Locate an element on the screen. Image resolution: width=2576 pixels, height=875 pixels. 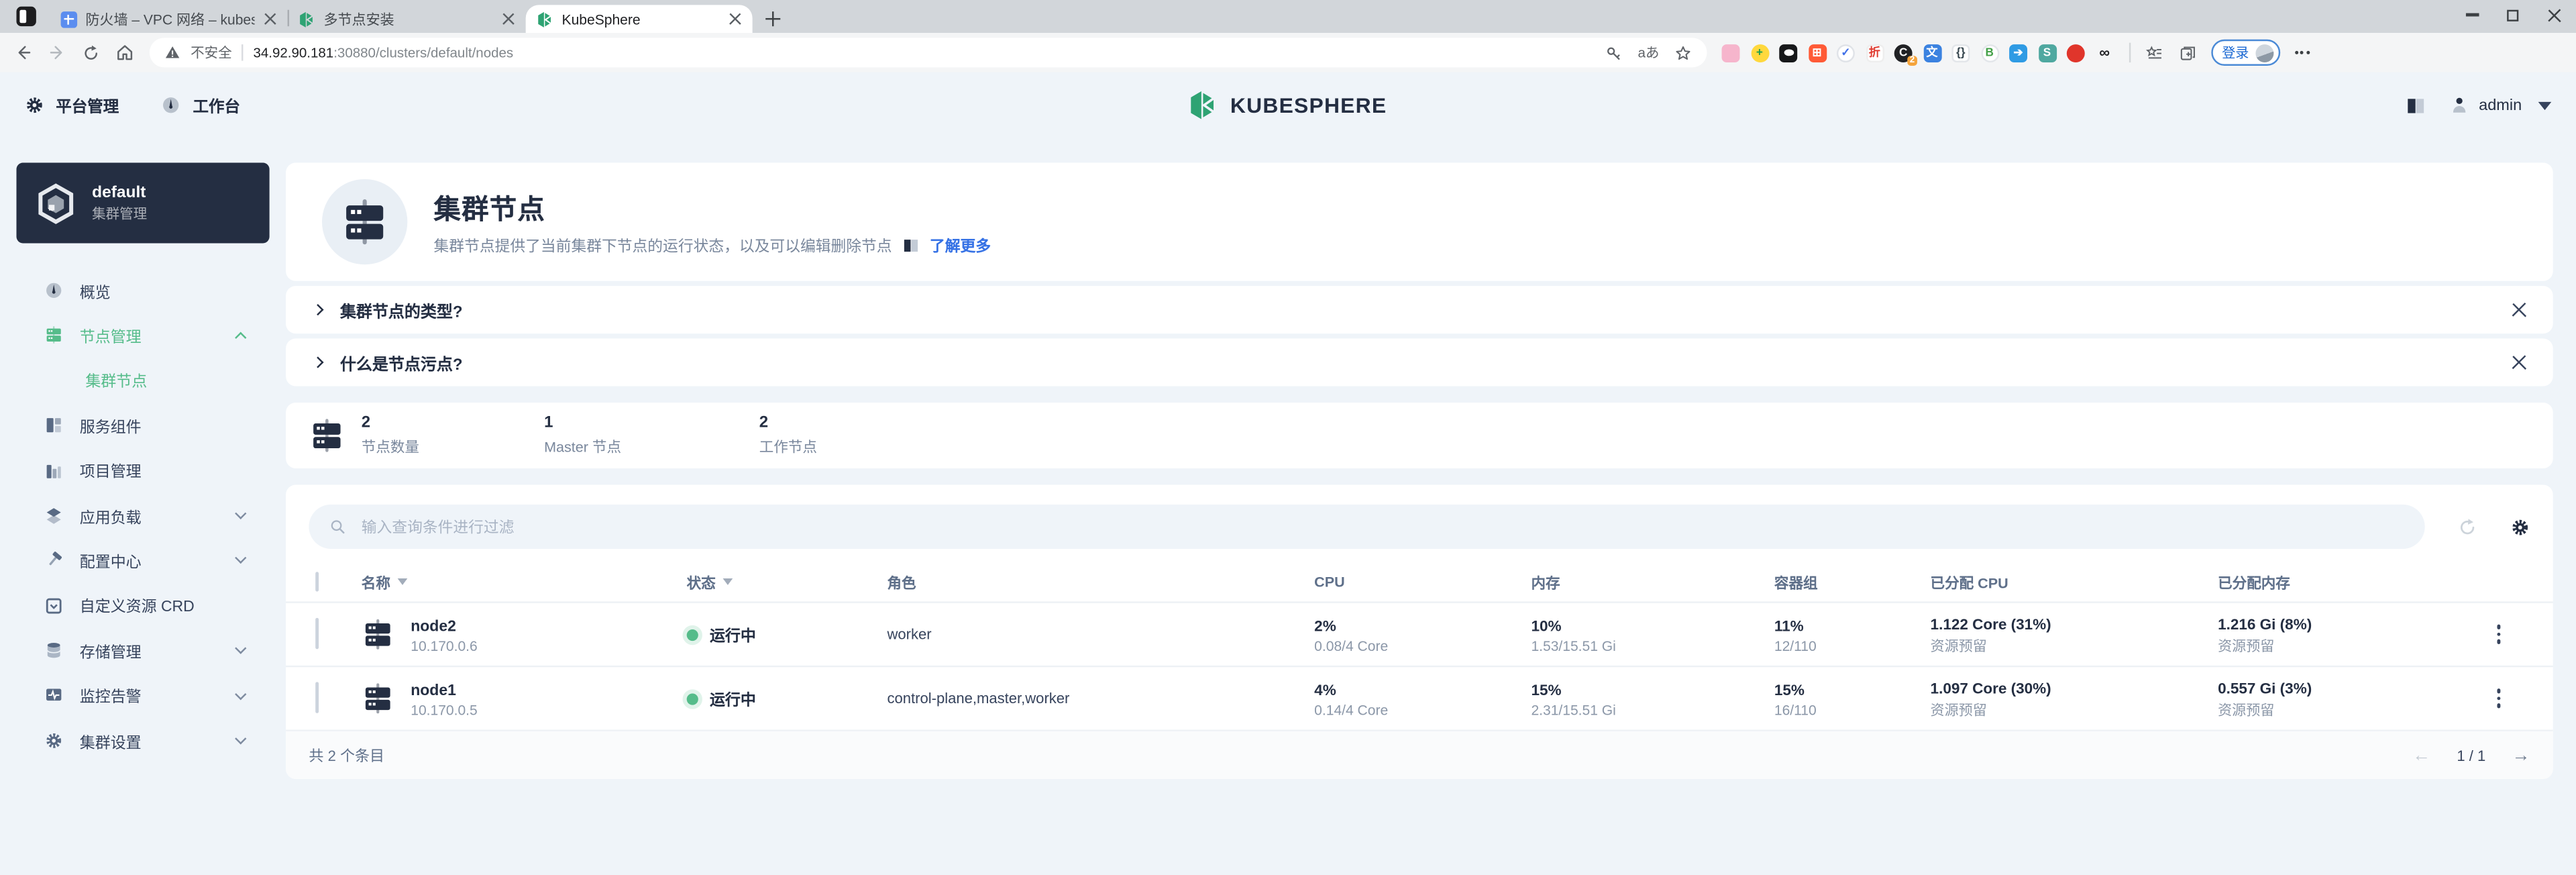
stat-worker-nodes: 2 工作节点 is located at coordinates (788, 435).